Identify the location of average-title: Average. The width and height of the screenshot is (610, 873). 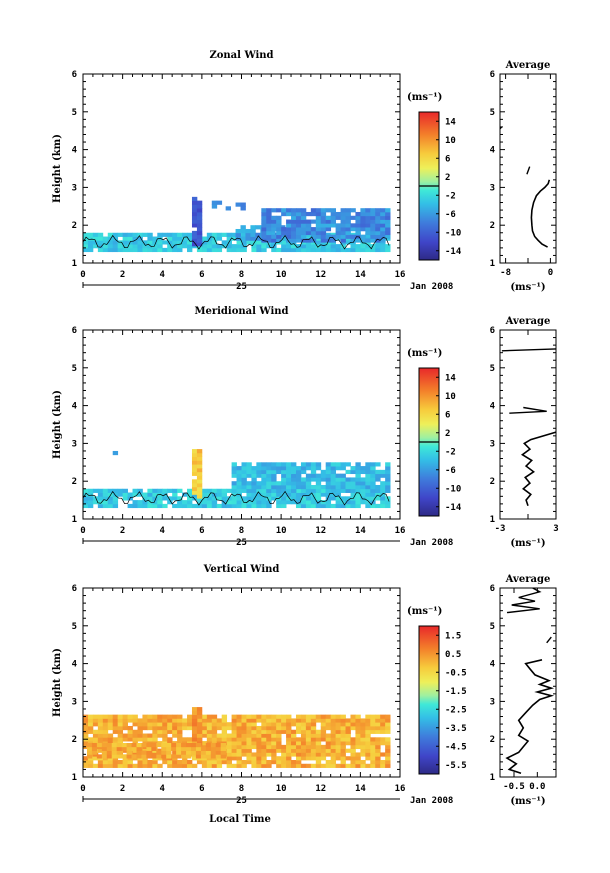
(528, 579).